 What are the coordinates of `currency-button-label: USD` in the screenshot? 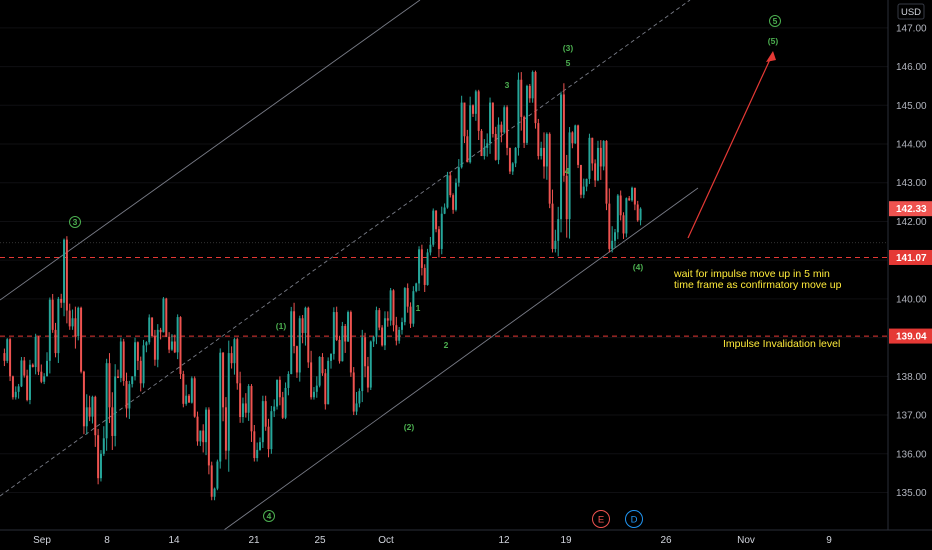 It's located at (911, 12).